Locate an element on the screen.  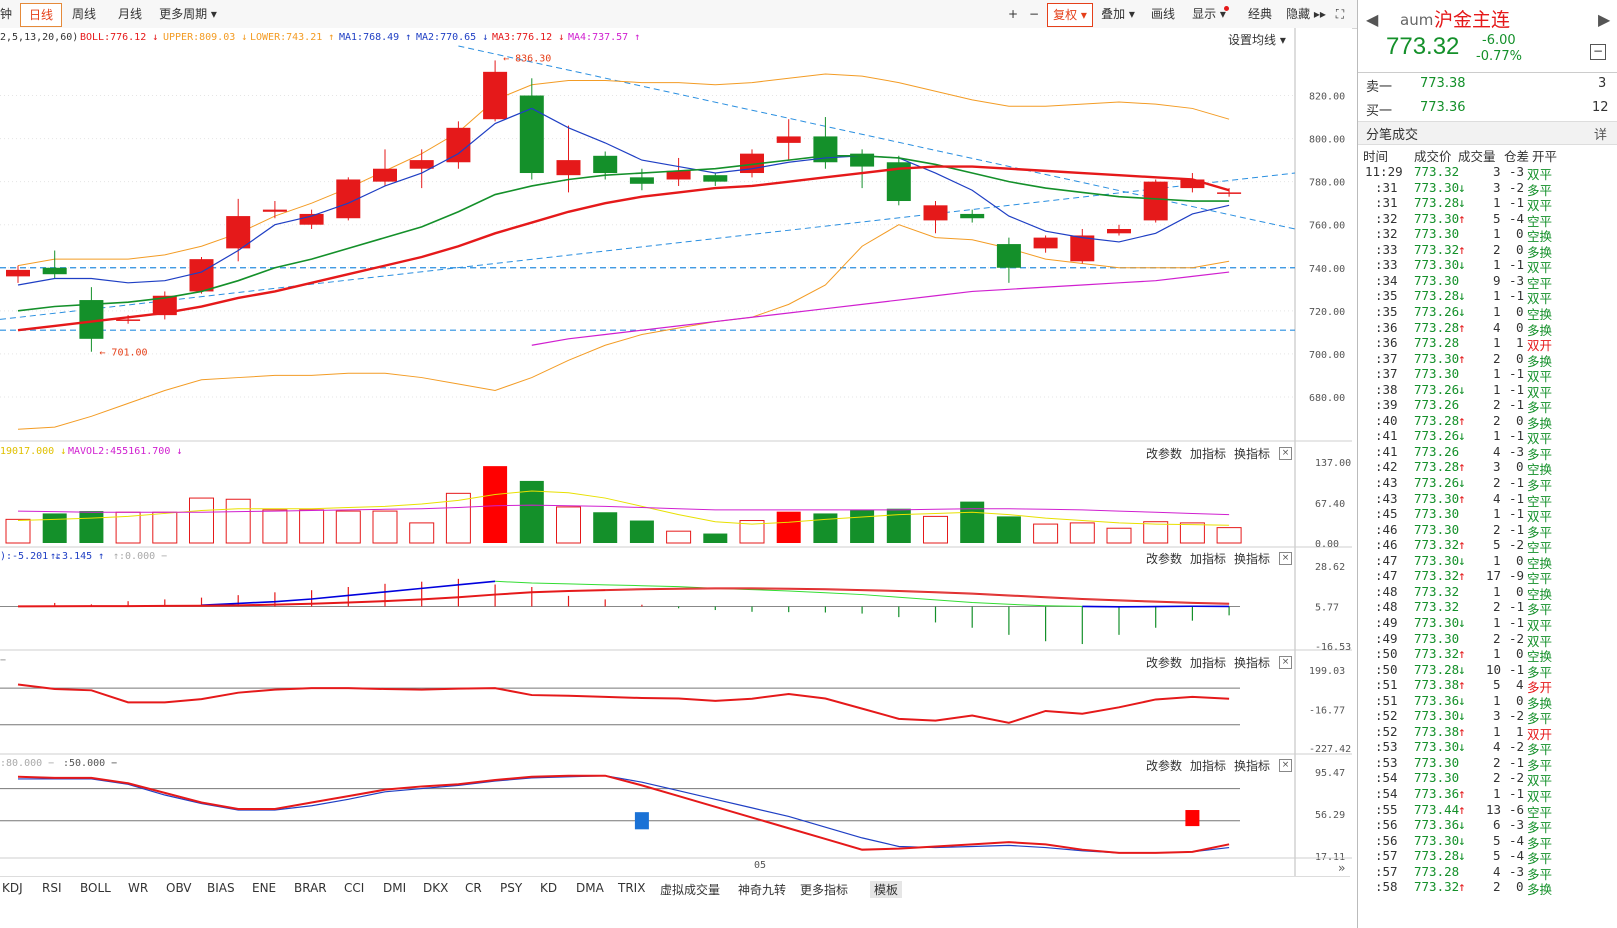
indicator-tab-11: CR is located at coordinates (473, 888).